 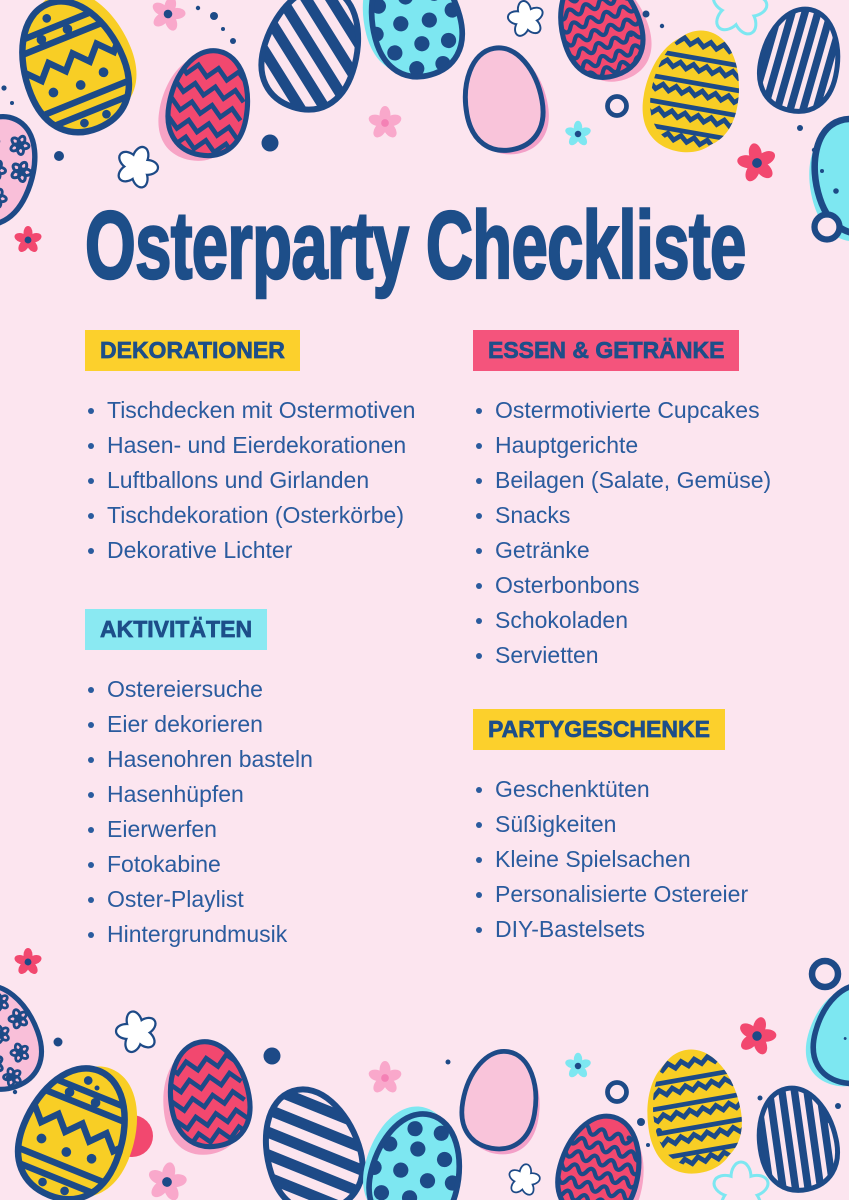 What do you see at coordinates (556, 824) in the screenshot?
I see `list-item-label: Süßigkeiten` at bounding box center [556, 824].